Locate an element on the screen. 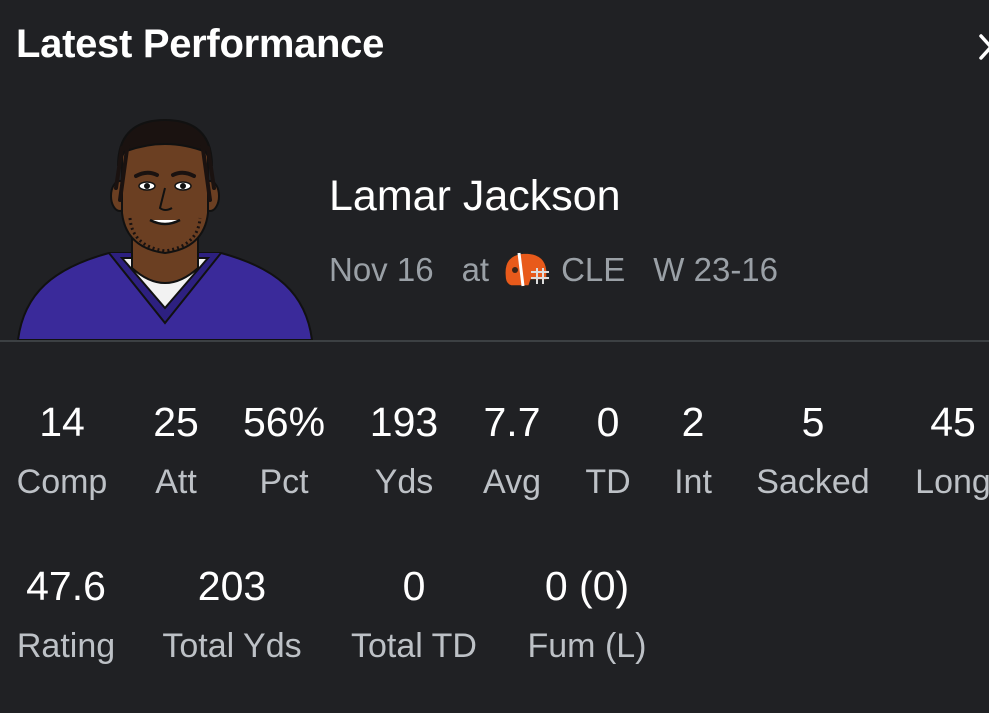 Image resolution: width=989 pixels, height=713 pixels. page-title: Latest Performance is located at coordinates (200, 44).